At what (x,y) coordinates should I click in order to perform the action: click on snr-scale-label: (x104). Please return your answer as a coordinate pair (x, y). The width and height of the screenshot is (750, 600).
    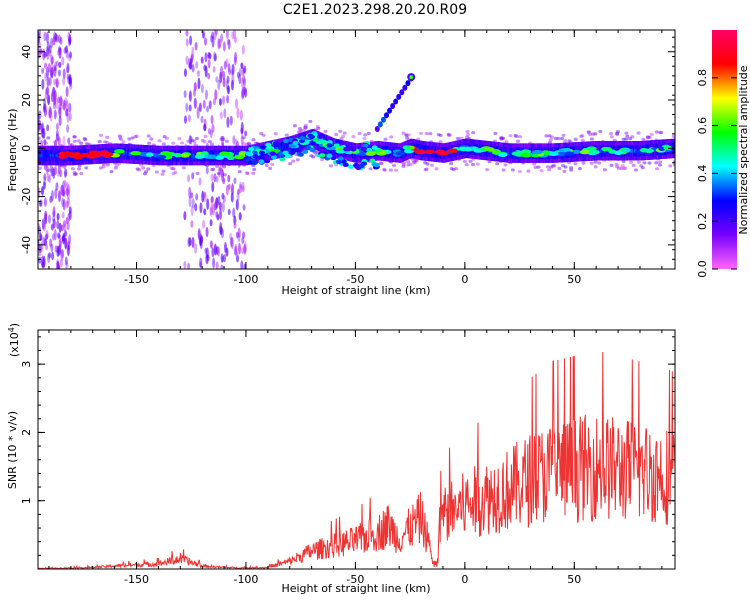
    Looking at the image, I should click on (14, 340).